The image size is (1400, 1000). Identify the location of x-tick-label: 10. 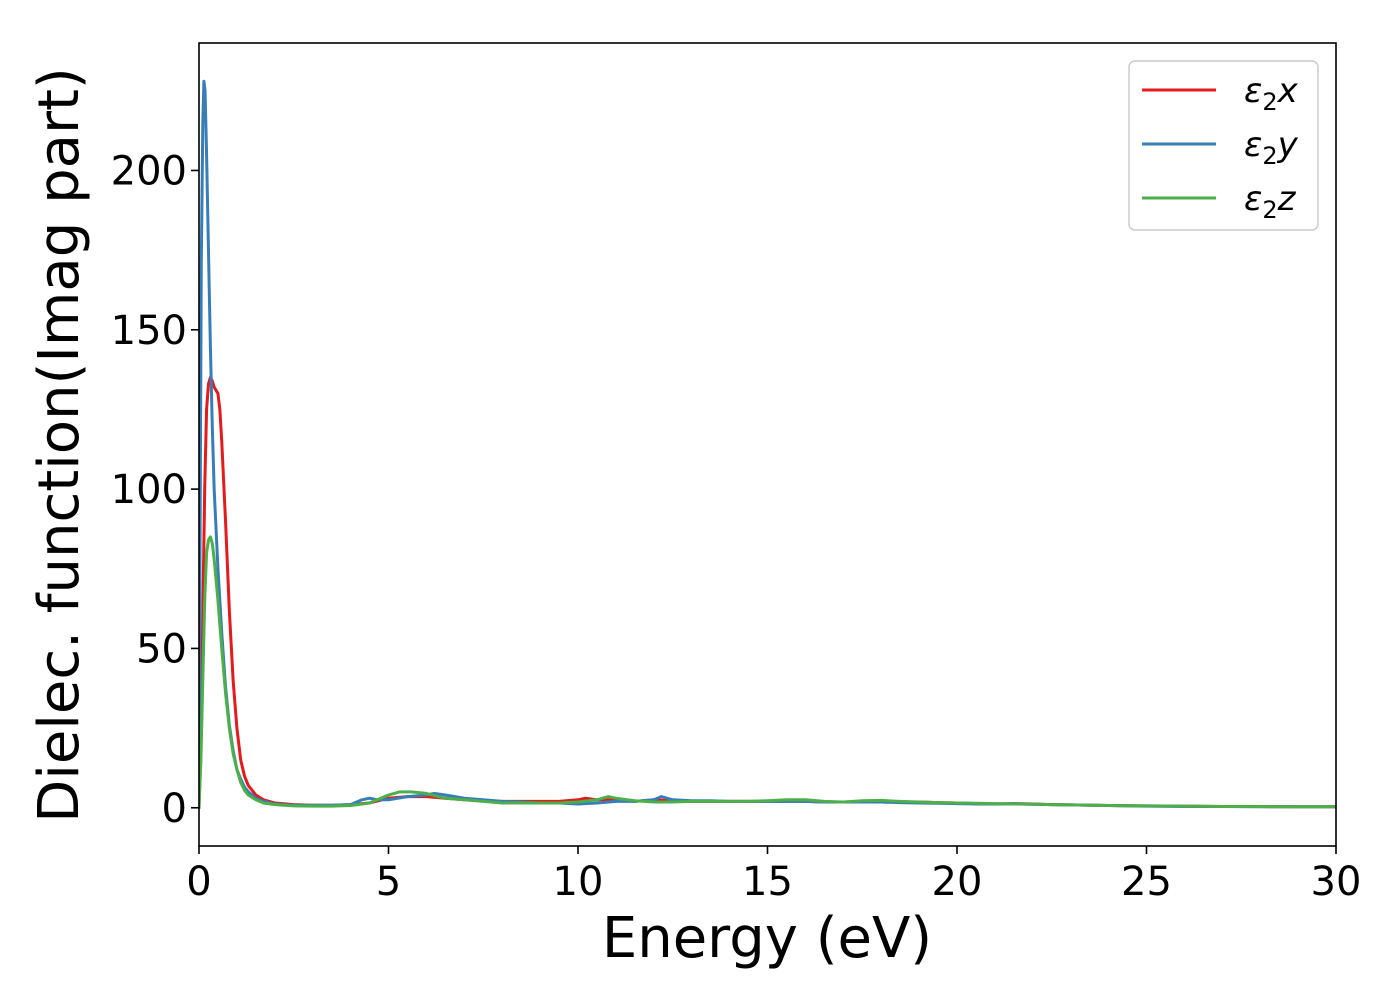
(578, 882).